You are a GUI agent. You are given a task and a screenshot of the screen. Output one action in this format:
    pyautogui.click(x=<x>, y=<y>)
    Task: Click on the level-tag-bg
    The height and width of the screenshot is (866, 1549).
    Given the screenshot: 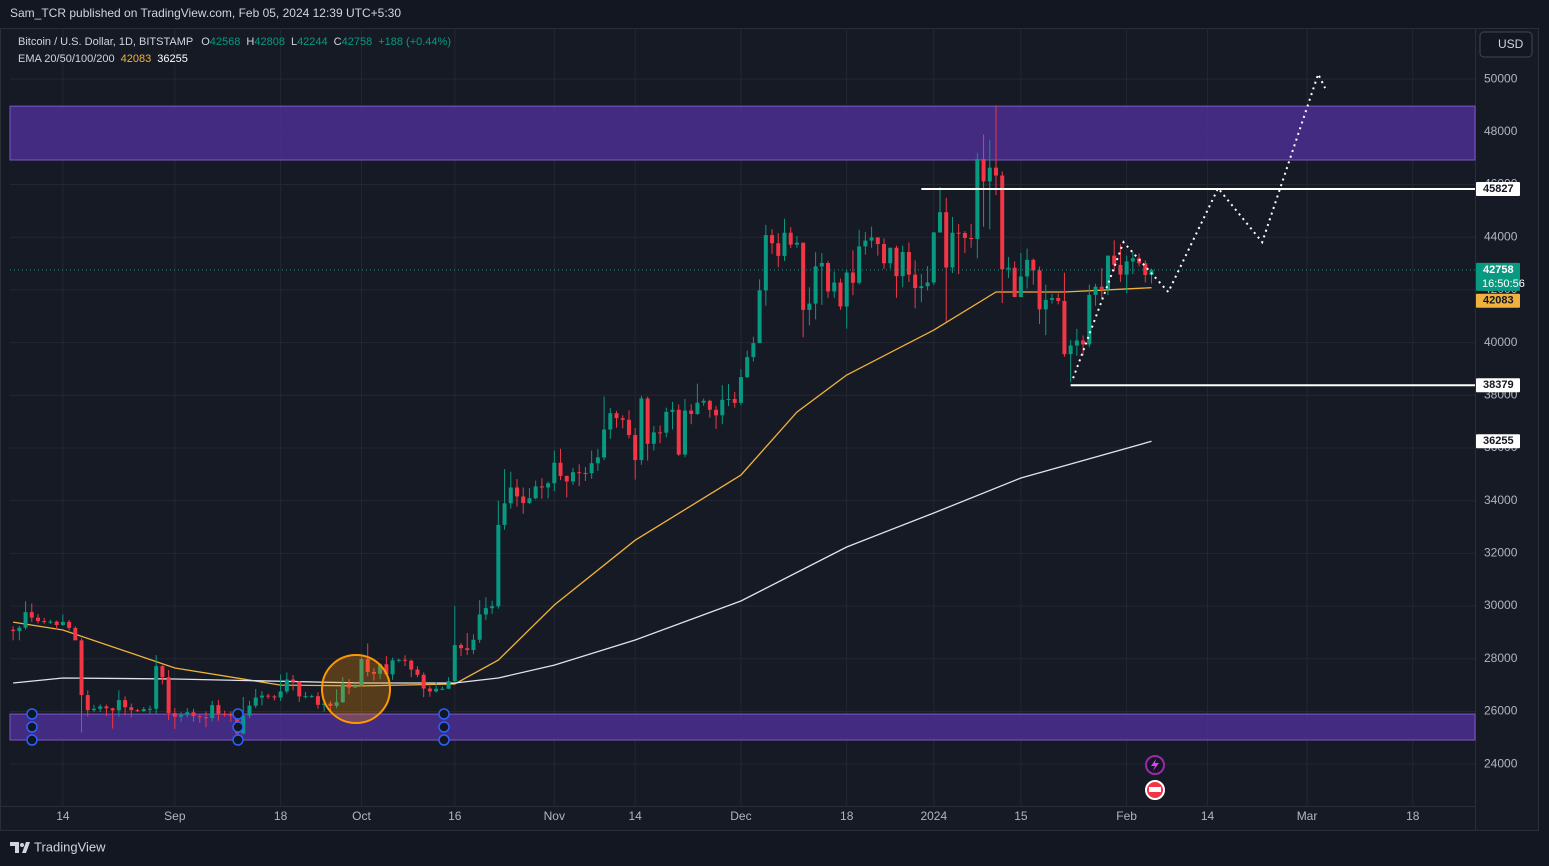 What is the action you would take?
    pyautogui.click(x=1498, y=189)
    